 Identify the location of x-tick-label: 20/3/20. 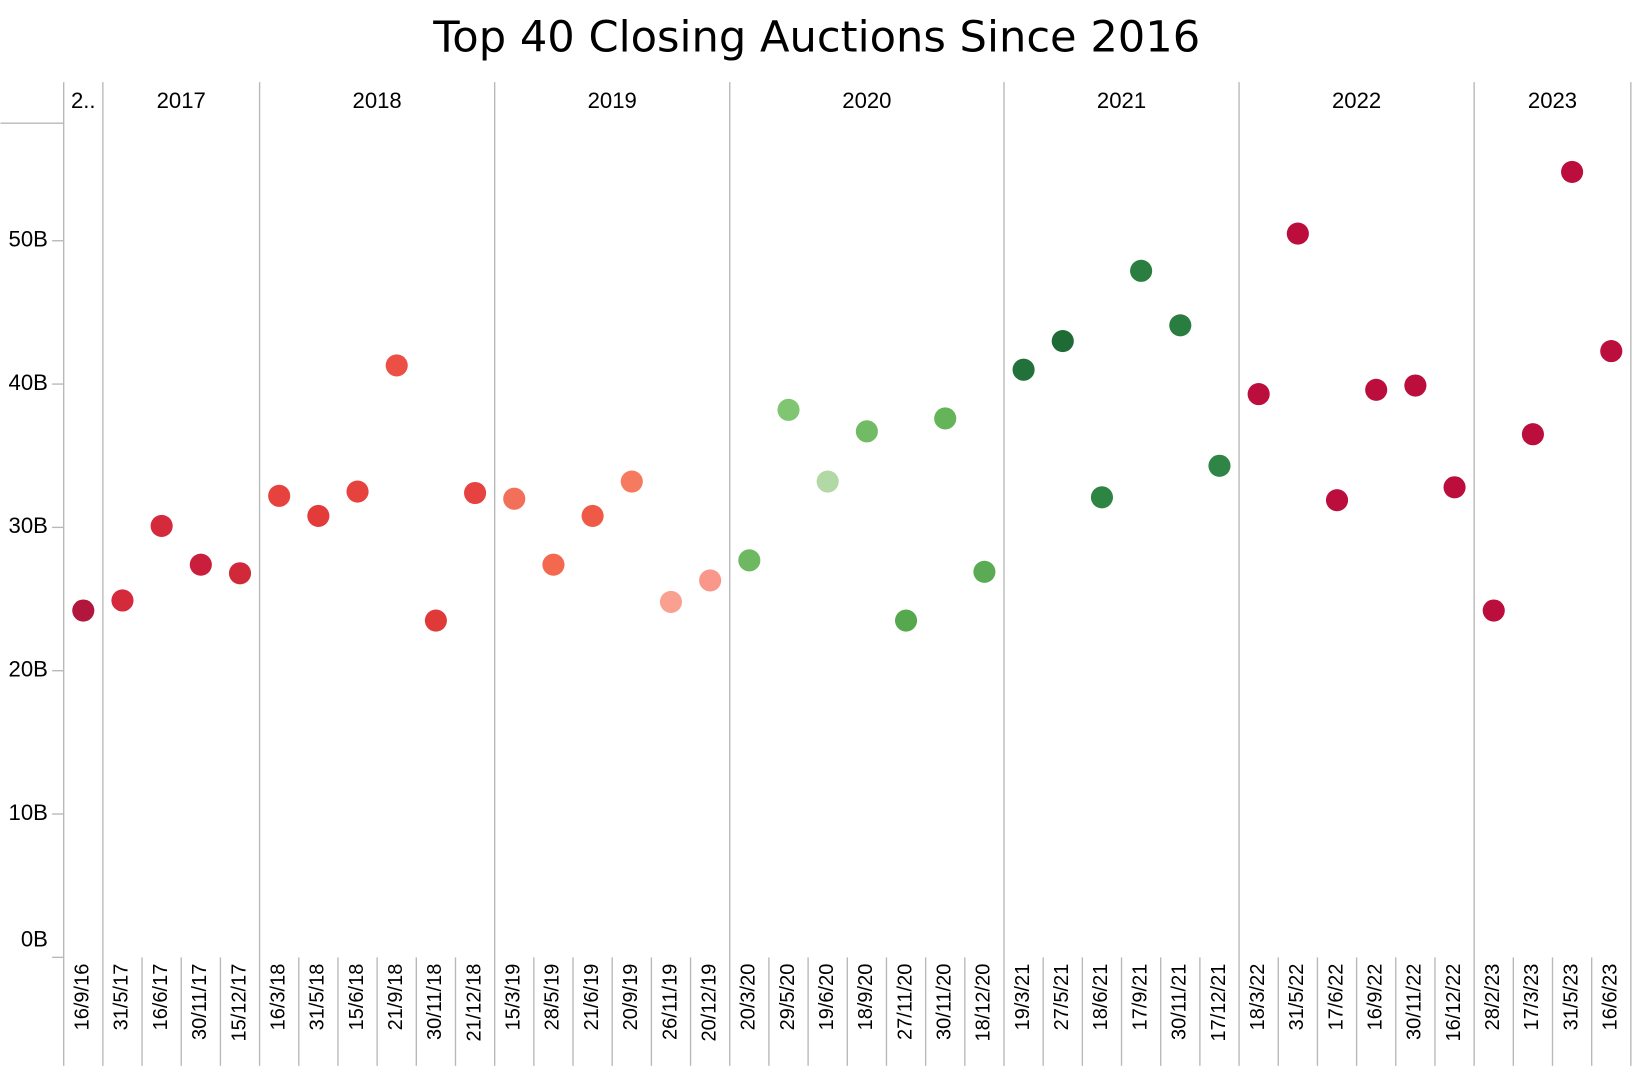
(749, 997).